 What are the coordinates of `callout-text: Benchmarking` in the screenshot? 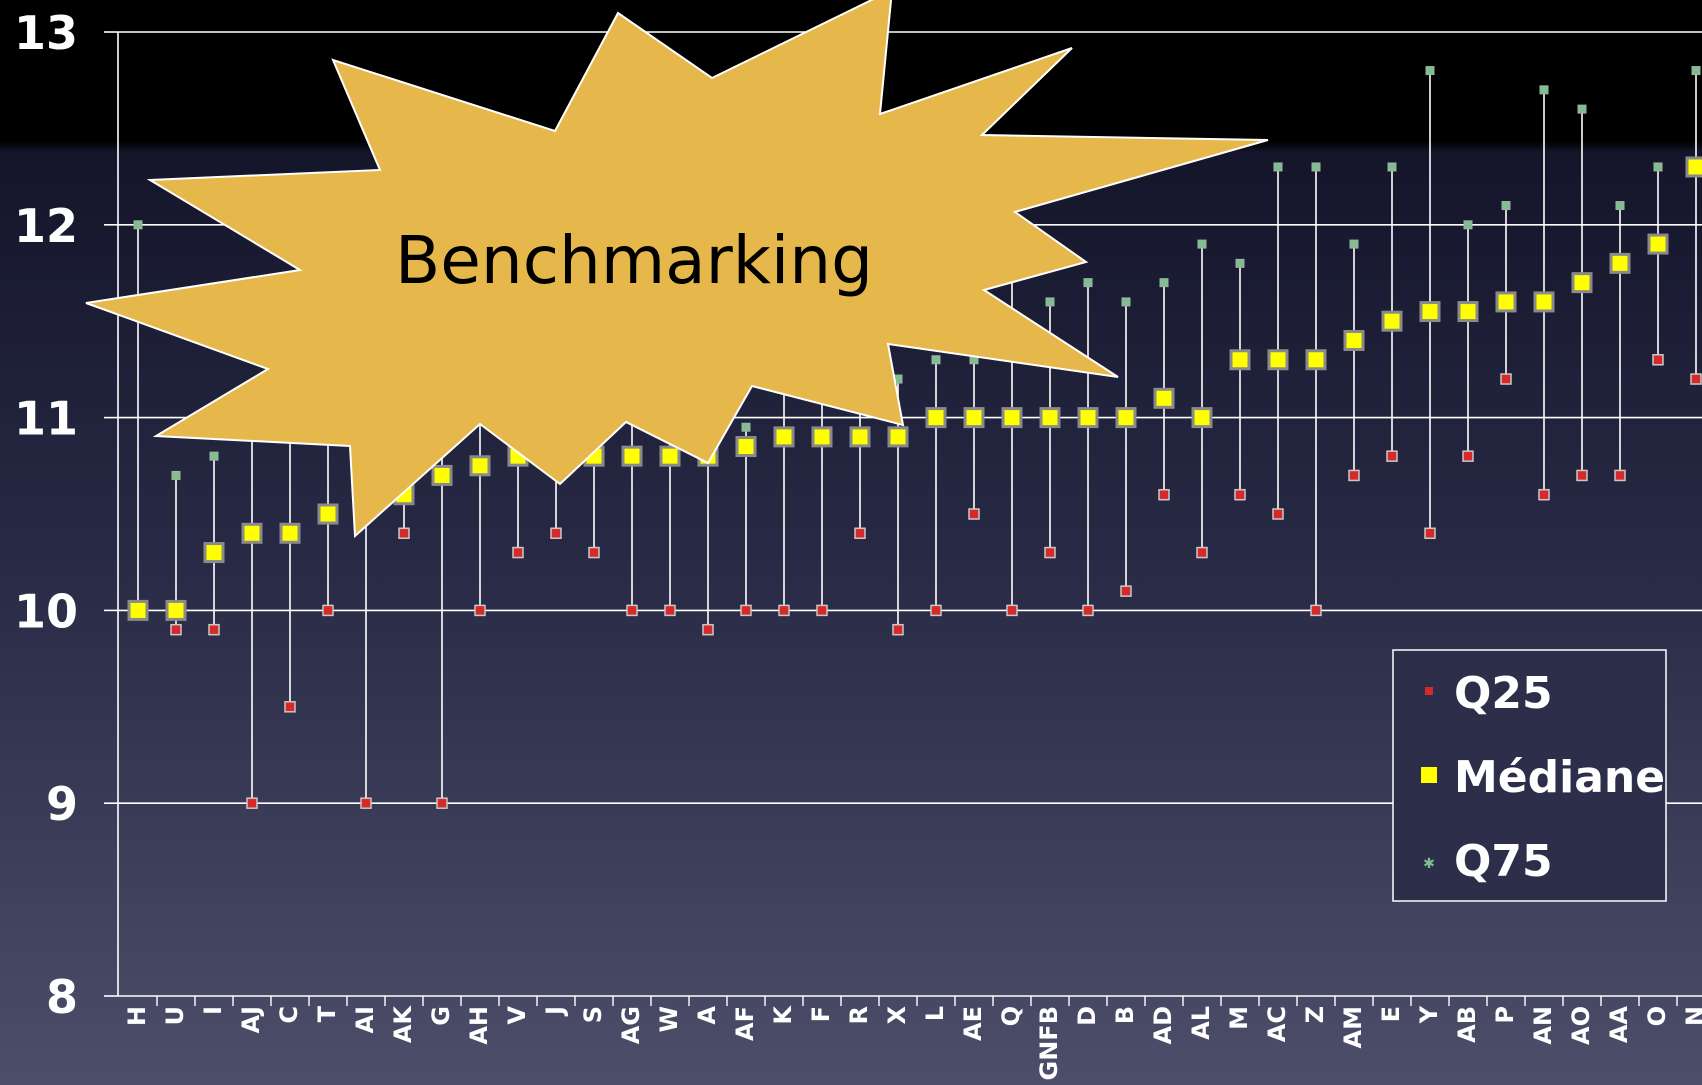 It's located at (634, 260).